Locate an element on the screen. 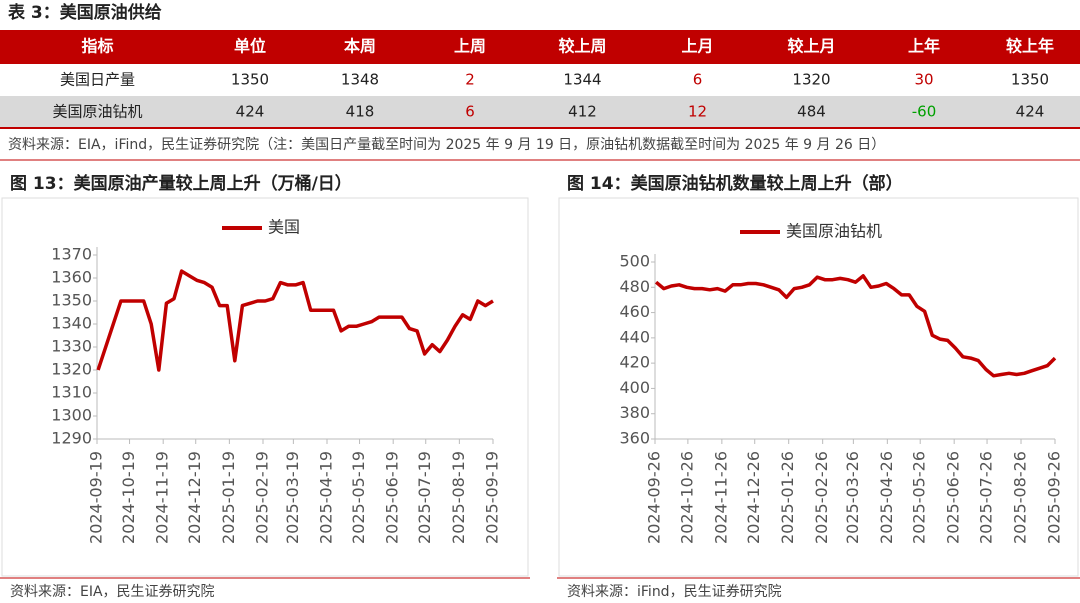 This screenshot has width=1080, height=603. y-tick-label: 1360 is located at coordinates (71, 277).